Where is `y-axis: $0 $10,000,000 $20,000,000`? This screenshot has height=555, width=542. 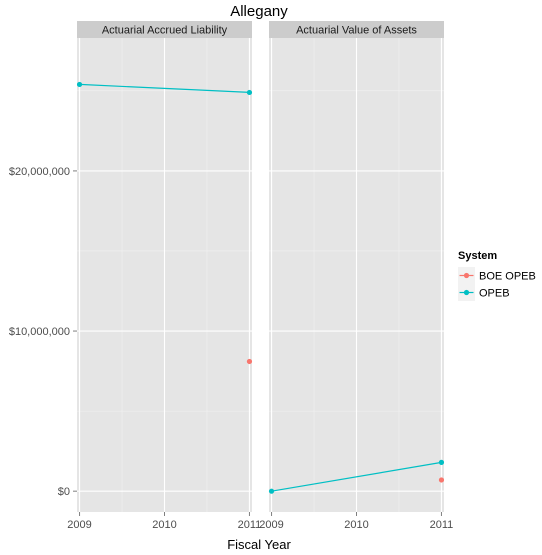
y-axis: $0 $10,000,000 $20,000,000 is located at coordinates (43, 332).